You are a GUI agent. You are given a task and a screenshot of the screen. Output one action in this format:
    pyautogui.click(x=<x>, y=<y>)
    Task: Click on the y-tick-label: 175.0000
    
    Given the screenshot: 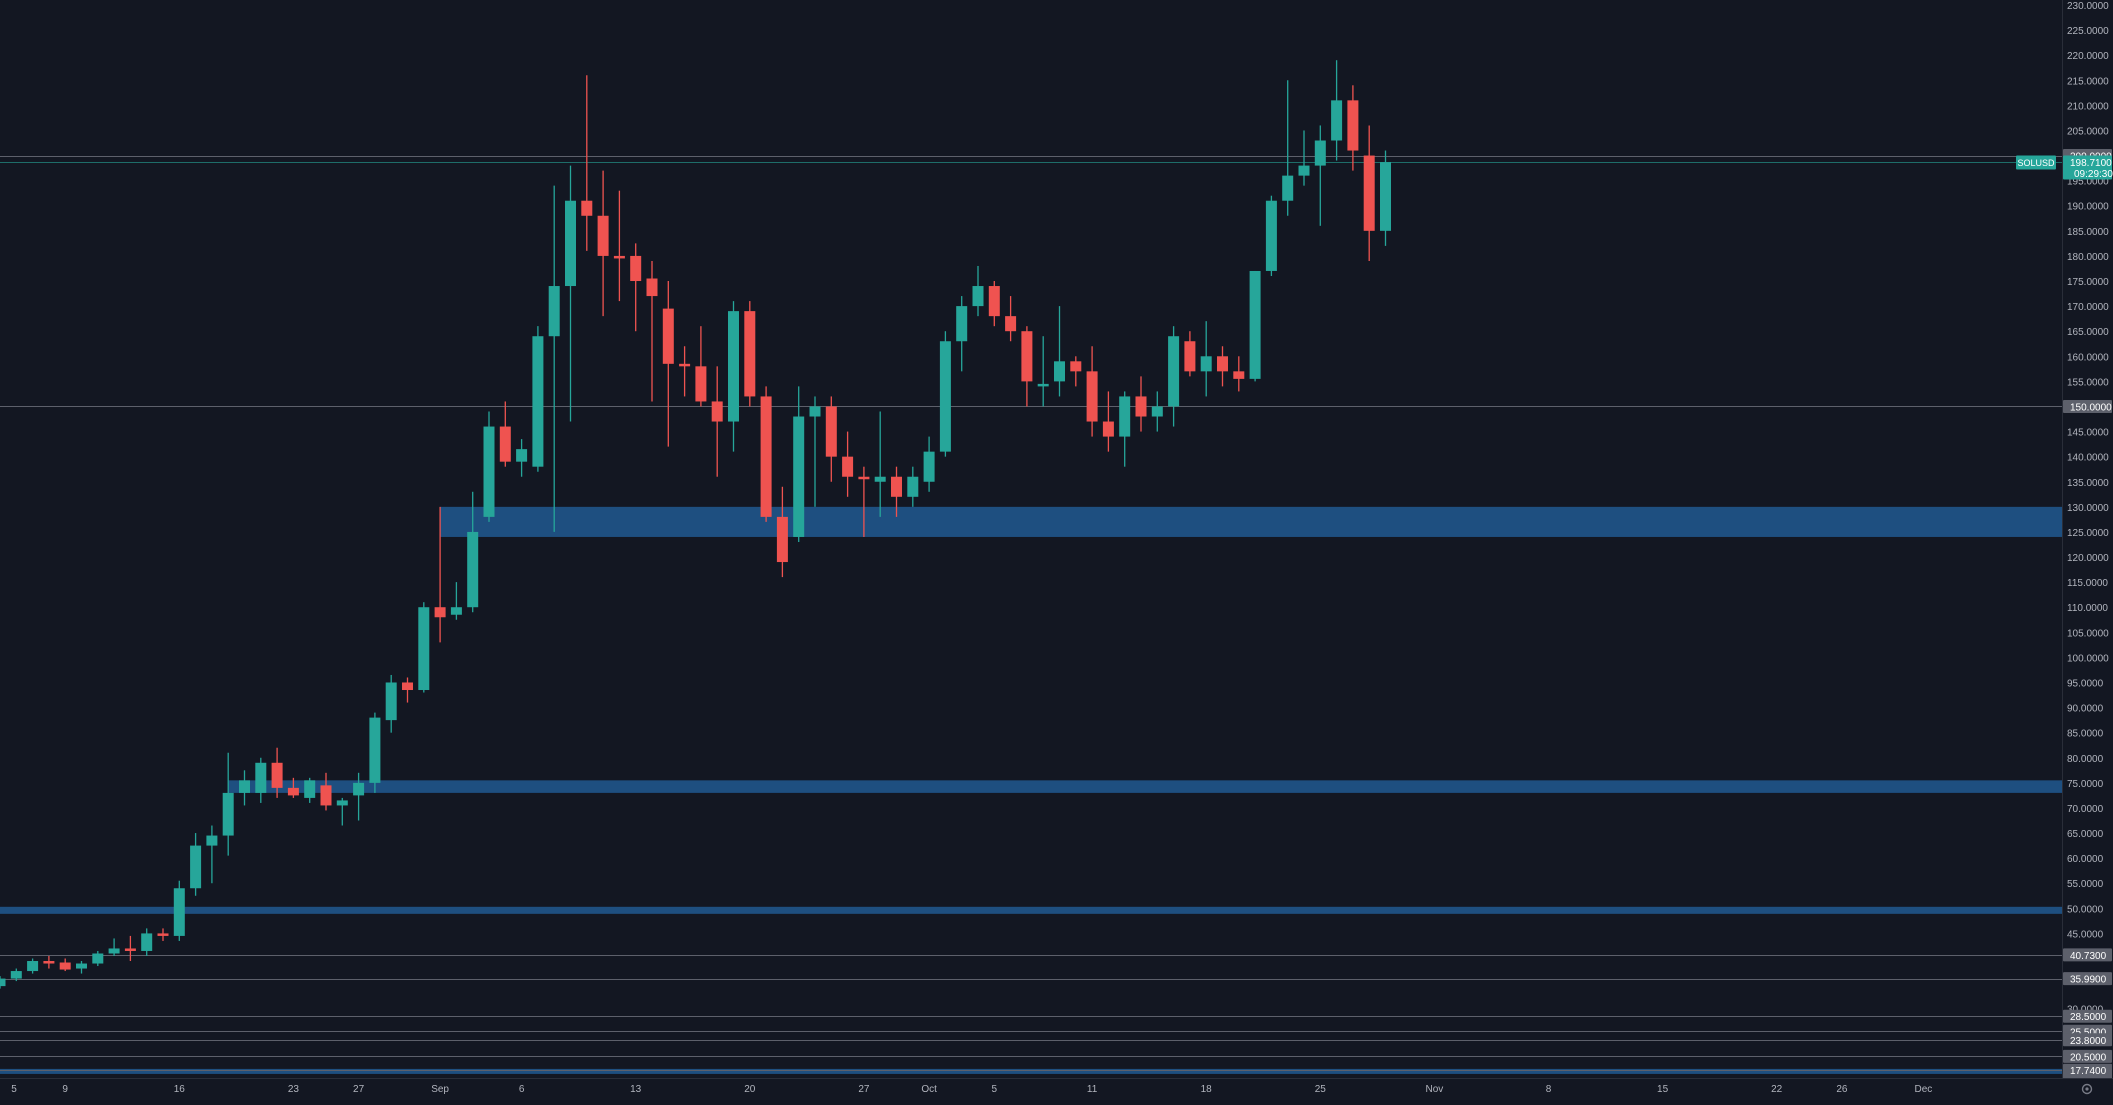 What is the action you would take?
    pyautogui.click(x=2088, y=282)
    